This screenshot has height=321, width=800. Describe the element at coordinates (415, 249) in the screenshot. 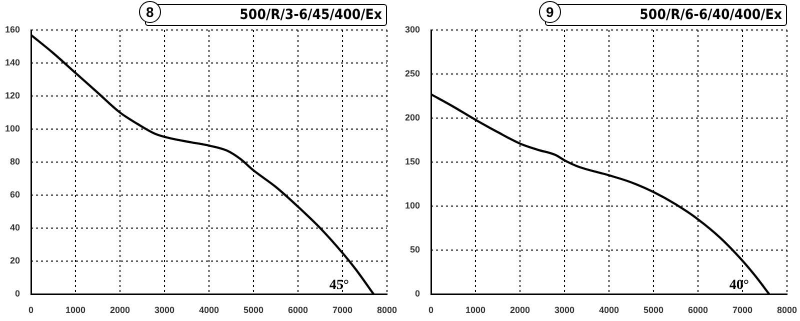

I see `y-tick-label: 50` at that location.